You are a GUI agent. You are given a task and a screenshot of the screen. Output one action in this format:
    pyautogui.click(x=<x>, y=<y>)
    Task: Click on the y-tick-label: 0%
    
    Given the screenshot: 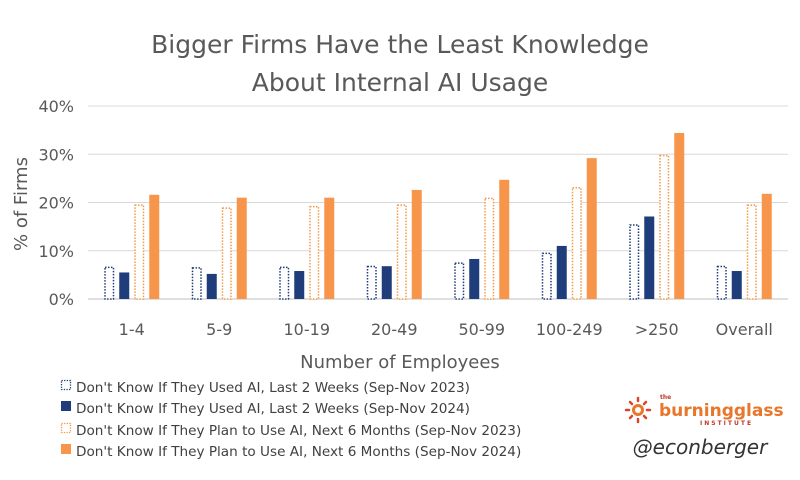 What is the action you would take?
    pyautogui.click(x=61, y=299)
    